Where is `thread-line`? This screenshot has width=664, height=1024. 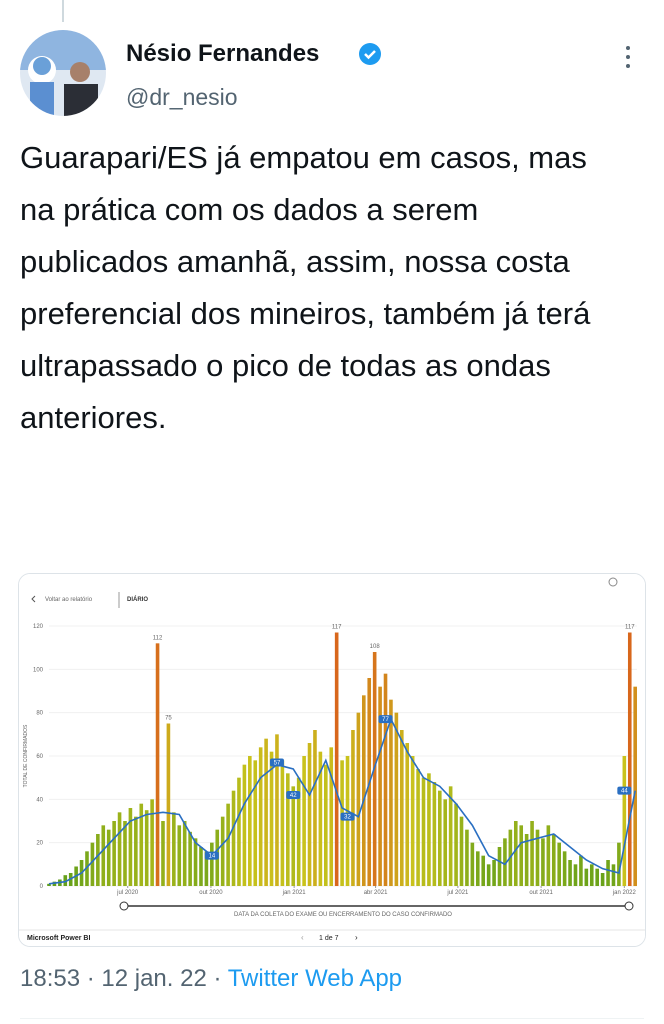
thread-line is located at coordinates (63, 11).